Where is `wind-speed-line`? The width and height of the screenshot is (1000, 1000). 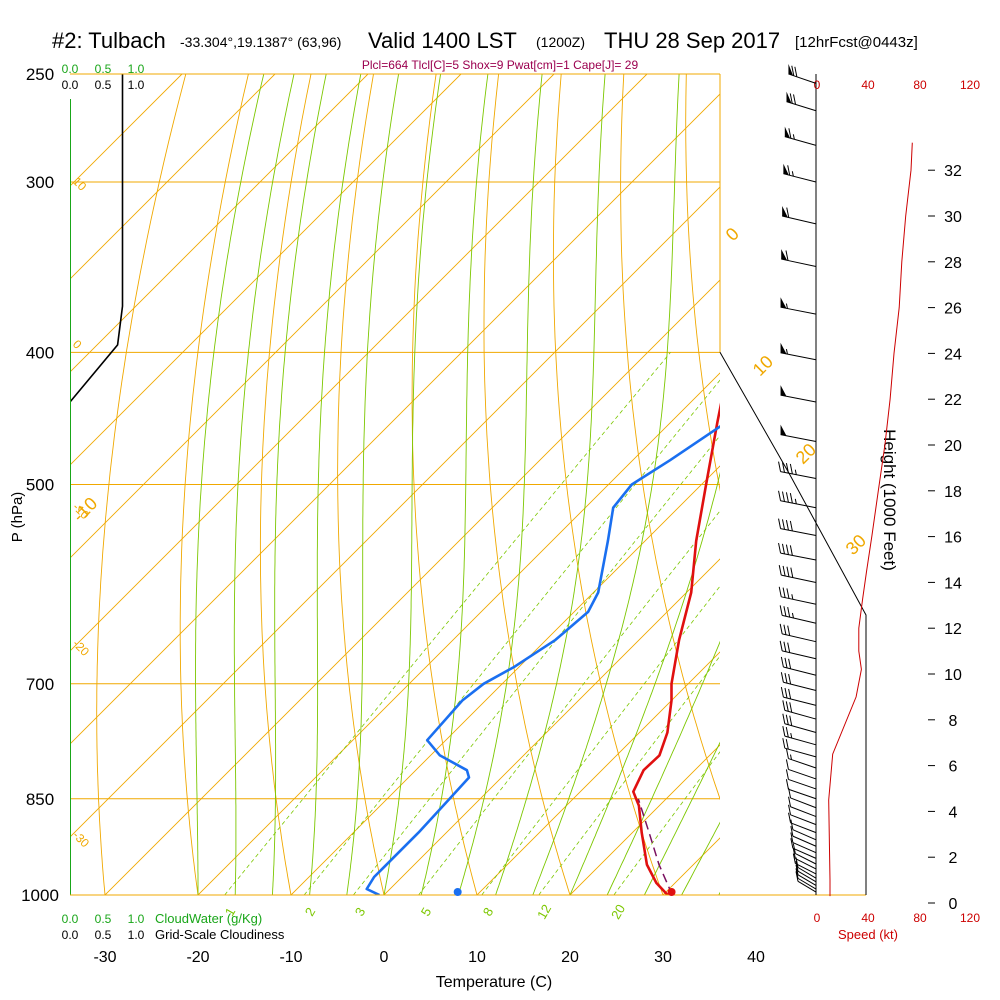 wind-speed-line is located at coordinates (870, 519).